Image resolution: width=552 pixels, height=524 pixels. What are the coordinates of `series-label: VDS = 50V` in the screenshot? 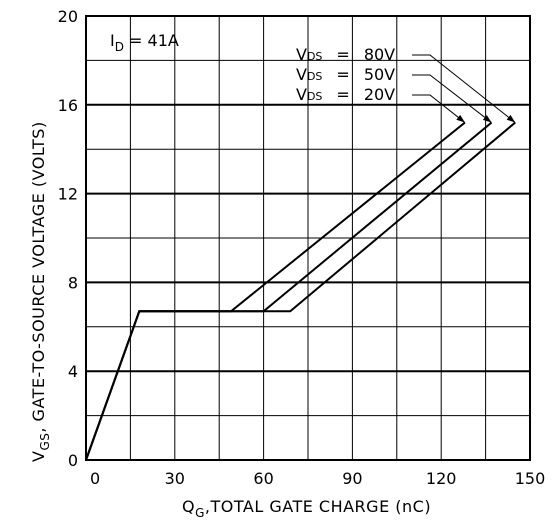 It's located at (345, 74).